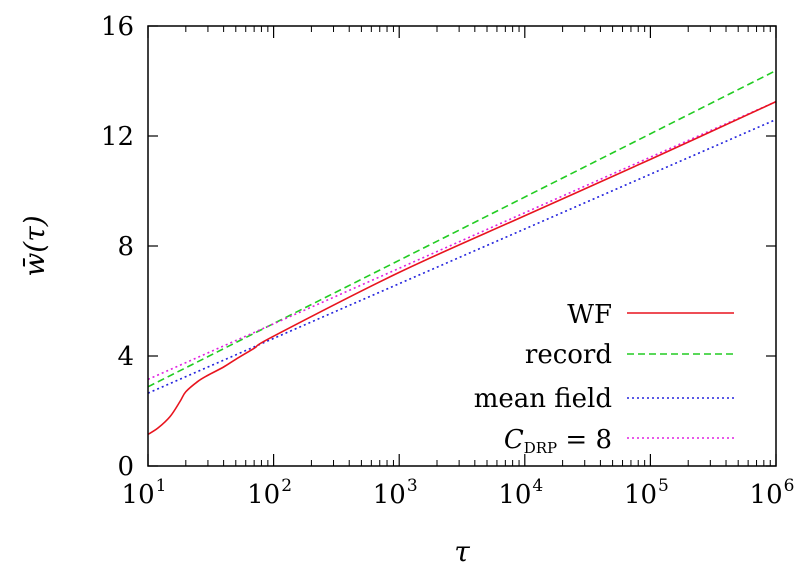  Describe the element at coordinates (646, 493) in the screenshot. I see `x-tick-label: 10⁵` at that location.